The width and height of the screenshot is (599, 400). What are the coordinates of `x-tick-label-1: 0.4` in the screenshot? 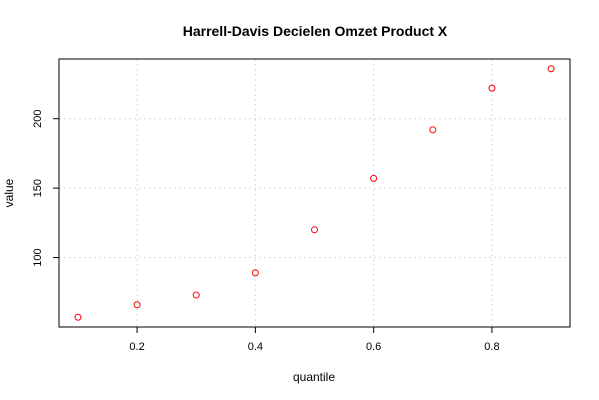 It's located at (255, 347).